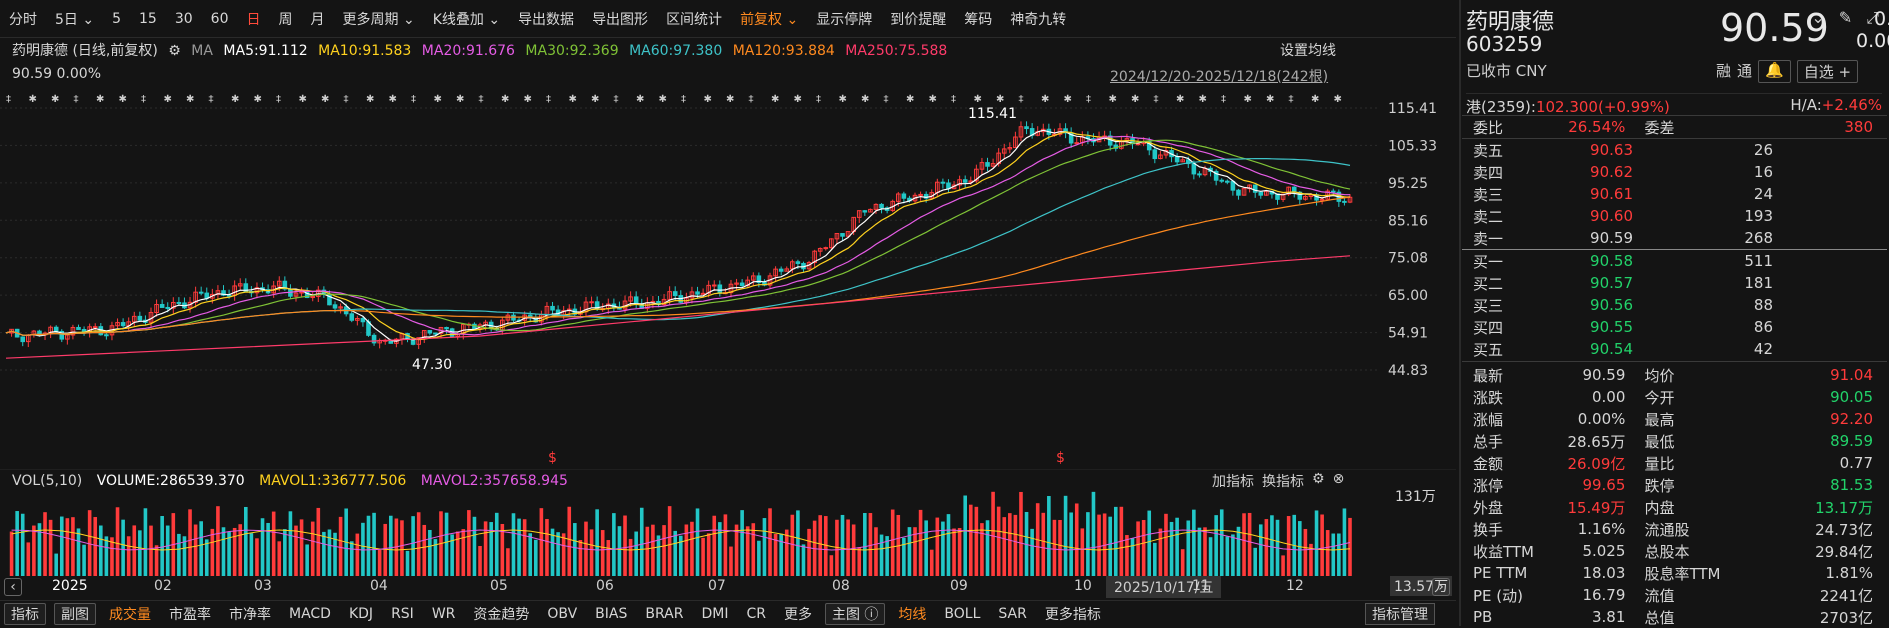 Image resolution: width=1889 pixels, height=628 pixels. What do you see at coordinates (918, 19) in the screenshot?
I see `toolbar-item-16: 到价提醒` at bounding box center [918, 19].